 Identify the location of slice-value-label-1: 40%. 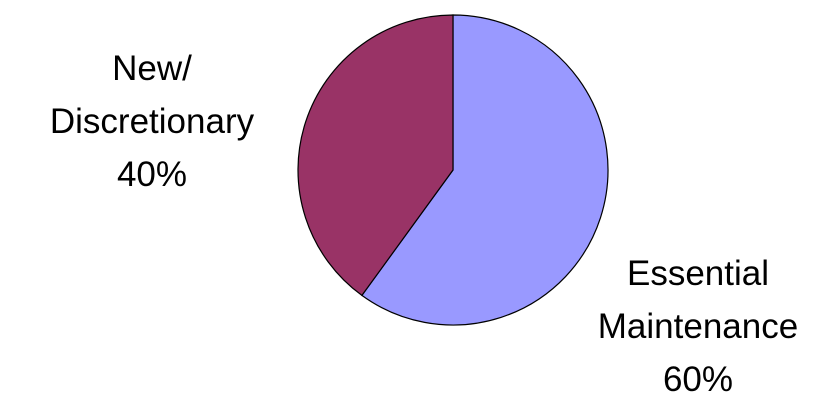
(152, 174).